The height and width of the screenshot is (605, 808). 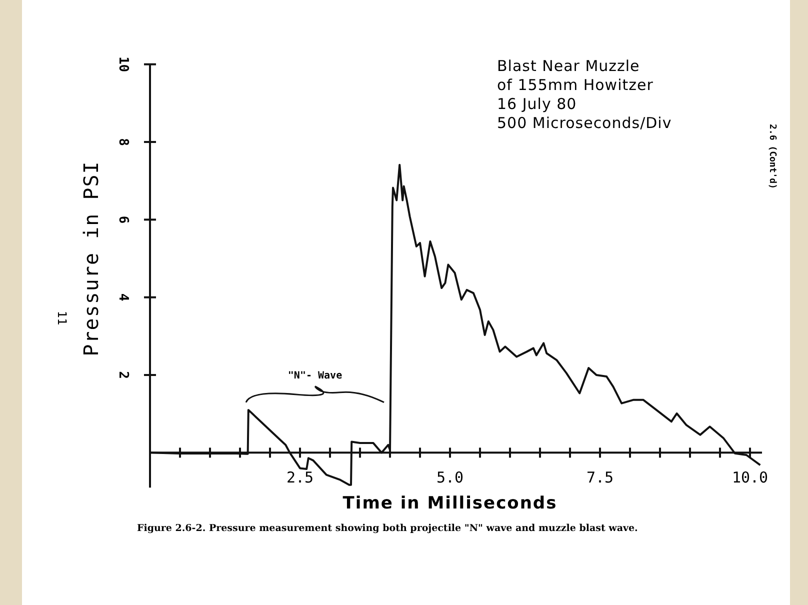 I want to click on y-tick-label: 6, so click(x=123, y=220).